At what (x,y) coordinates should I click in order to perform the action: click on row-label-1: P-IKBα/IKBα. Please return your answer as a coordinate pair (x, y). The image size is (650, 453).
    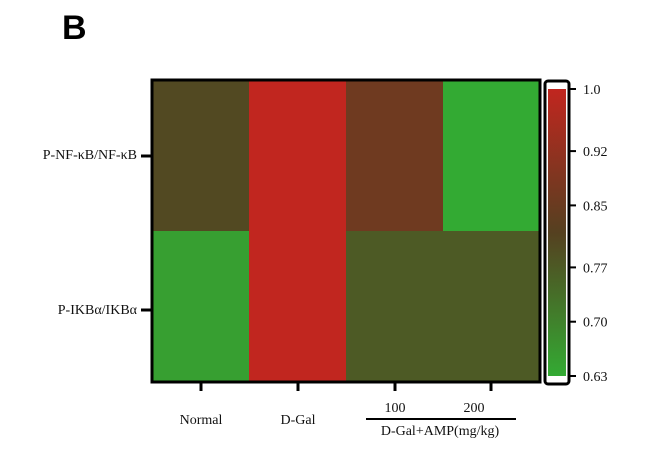
    Looking at the image, I should click on (98, 310).